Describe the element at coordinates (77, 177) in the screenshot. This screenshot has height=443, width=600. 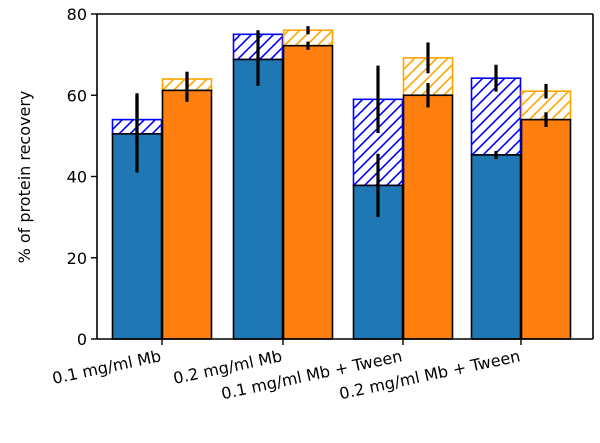
I see `y-tick-label: 40` at that location.